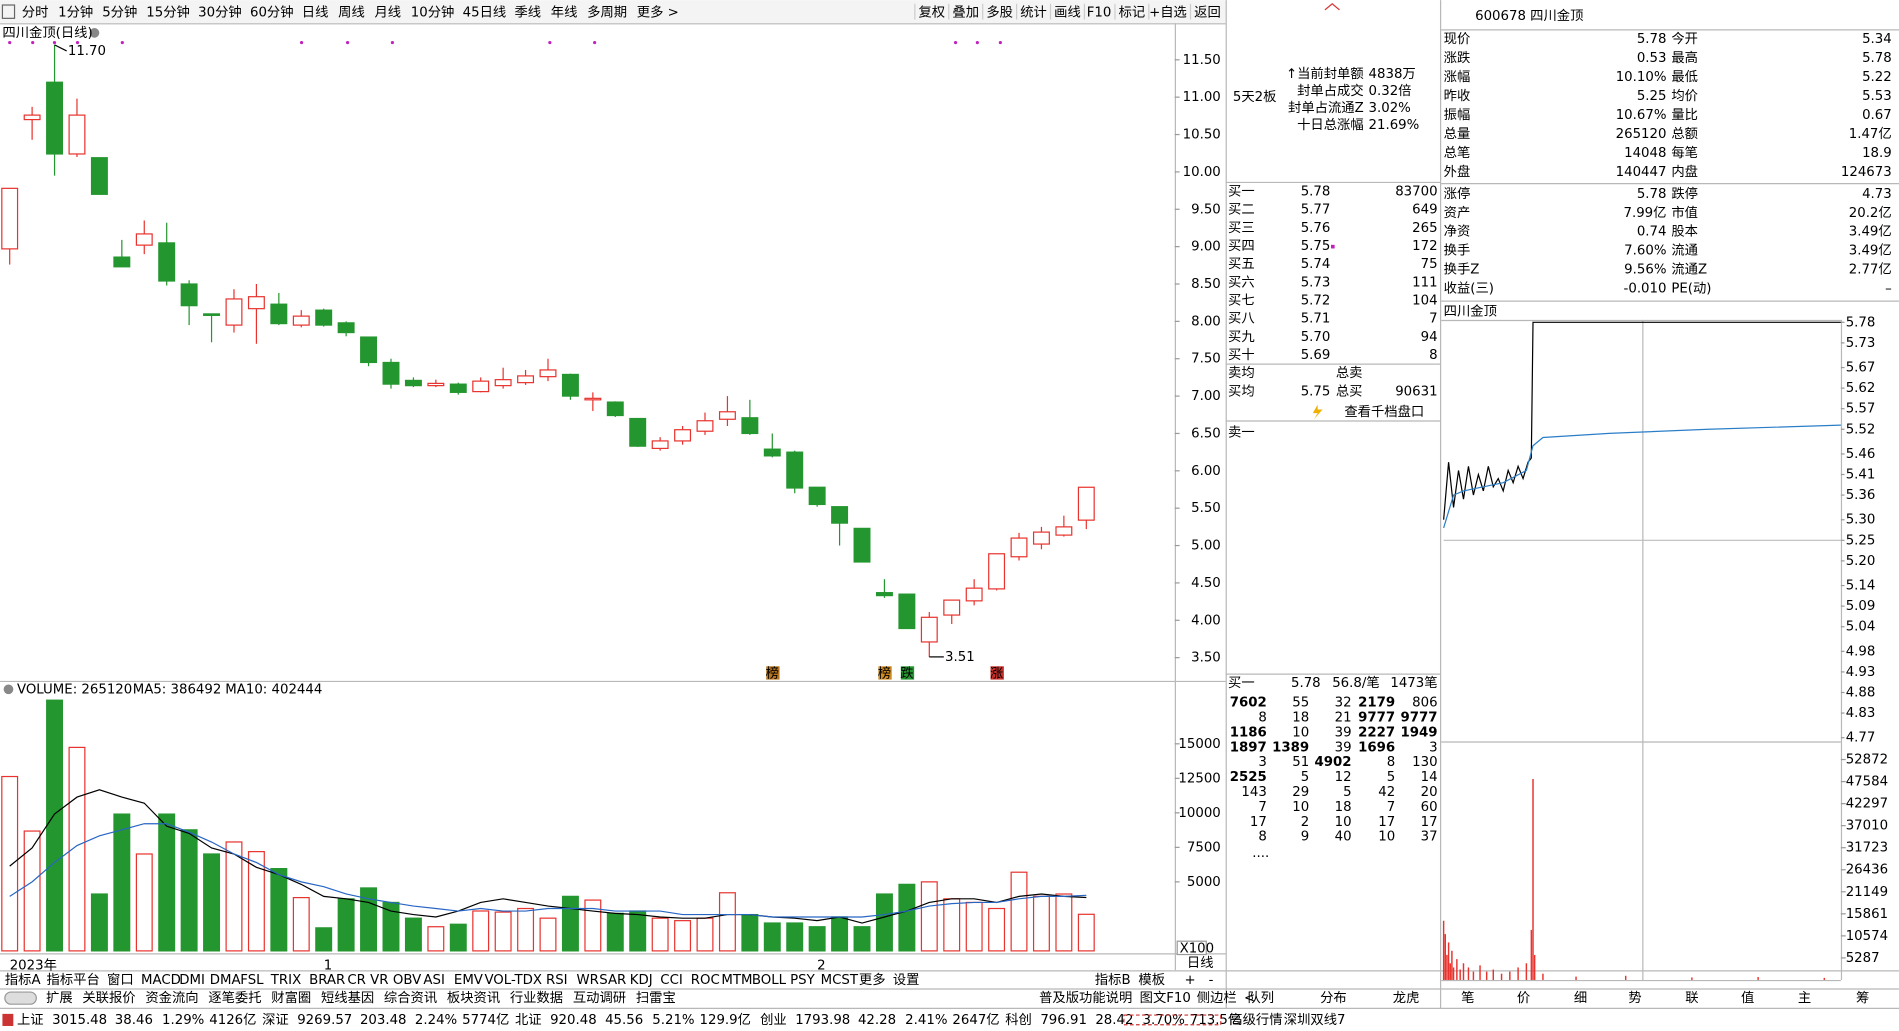 This screenshot has height=1031, width=1899. I want to click on indicator-tab: 模板, so click(1151, 980).